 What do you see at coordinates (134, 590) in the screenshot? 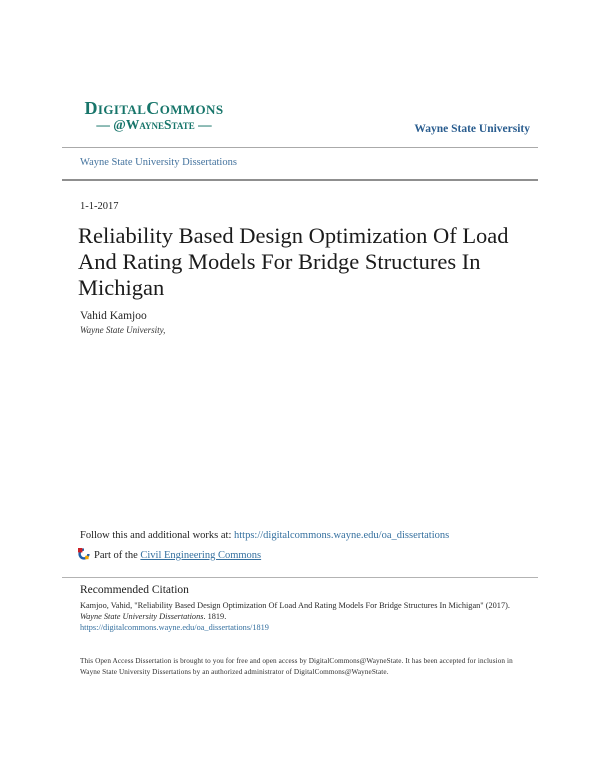
I see `recommended-citation-heading: Recommended Citation` at bounding box center [134, 590].